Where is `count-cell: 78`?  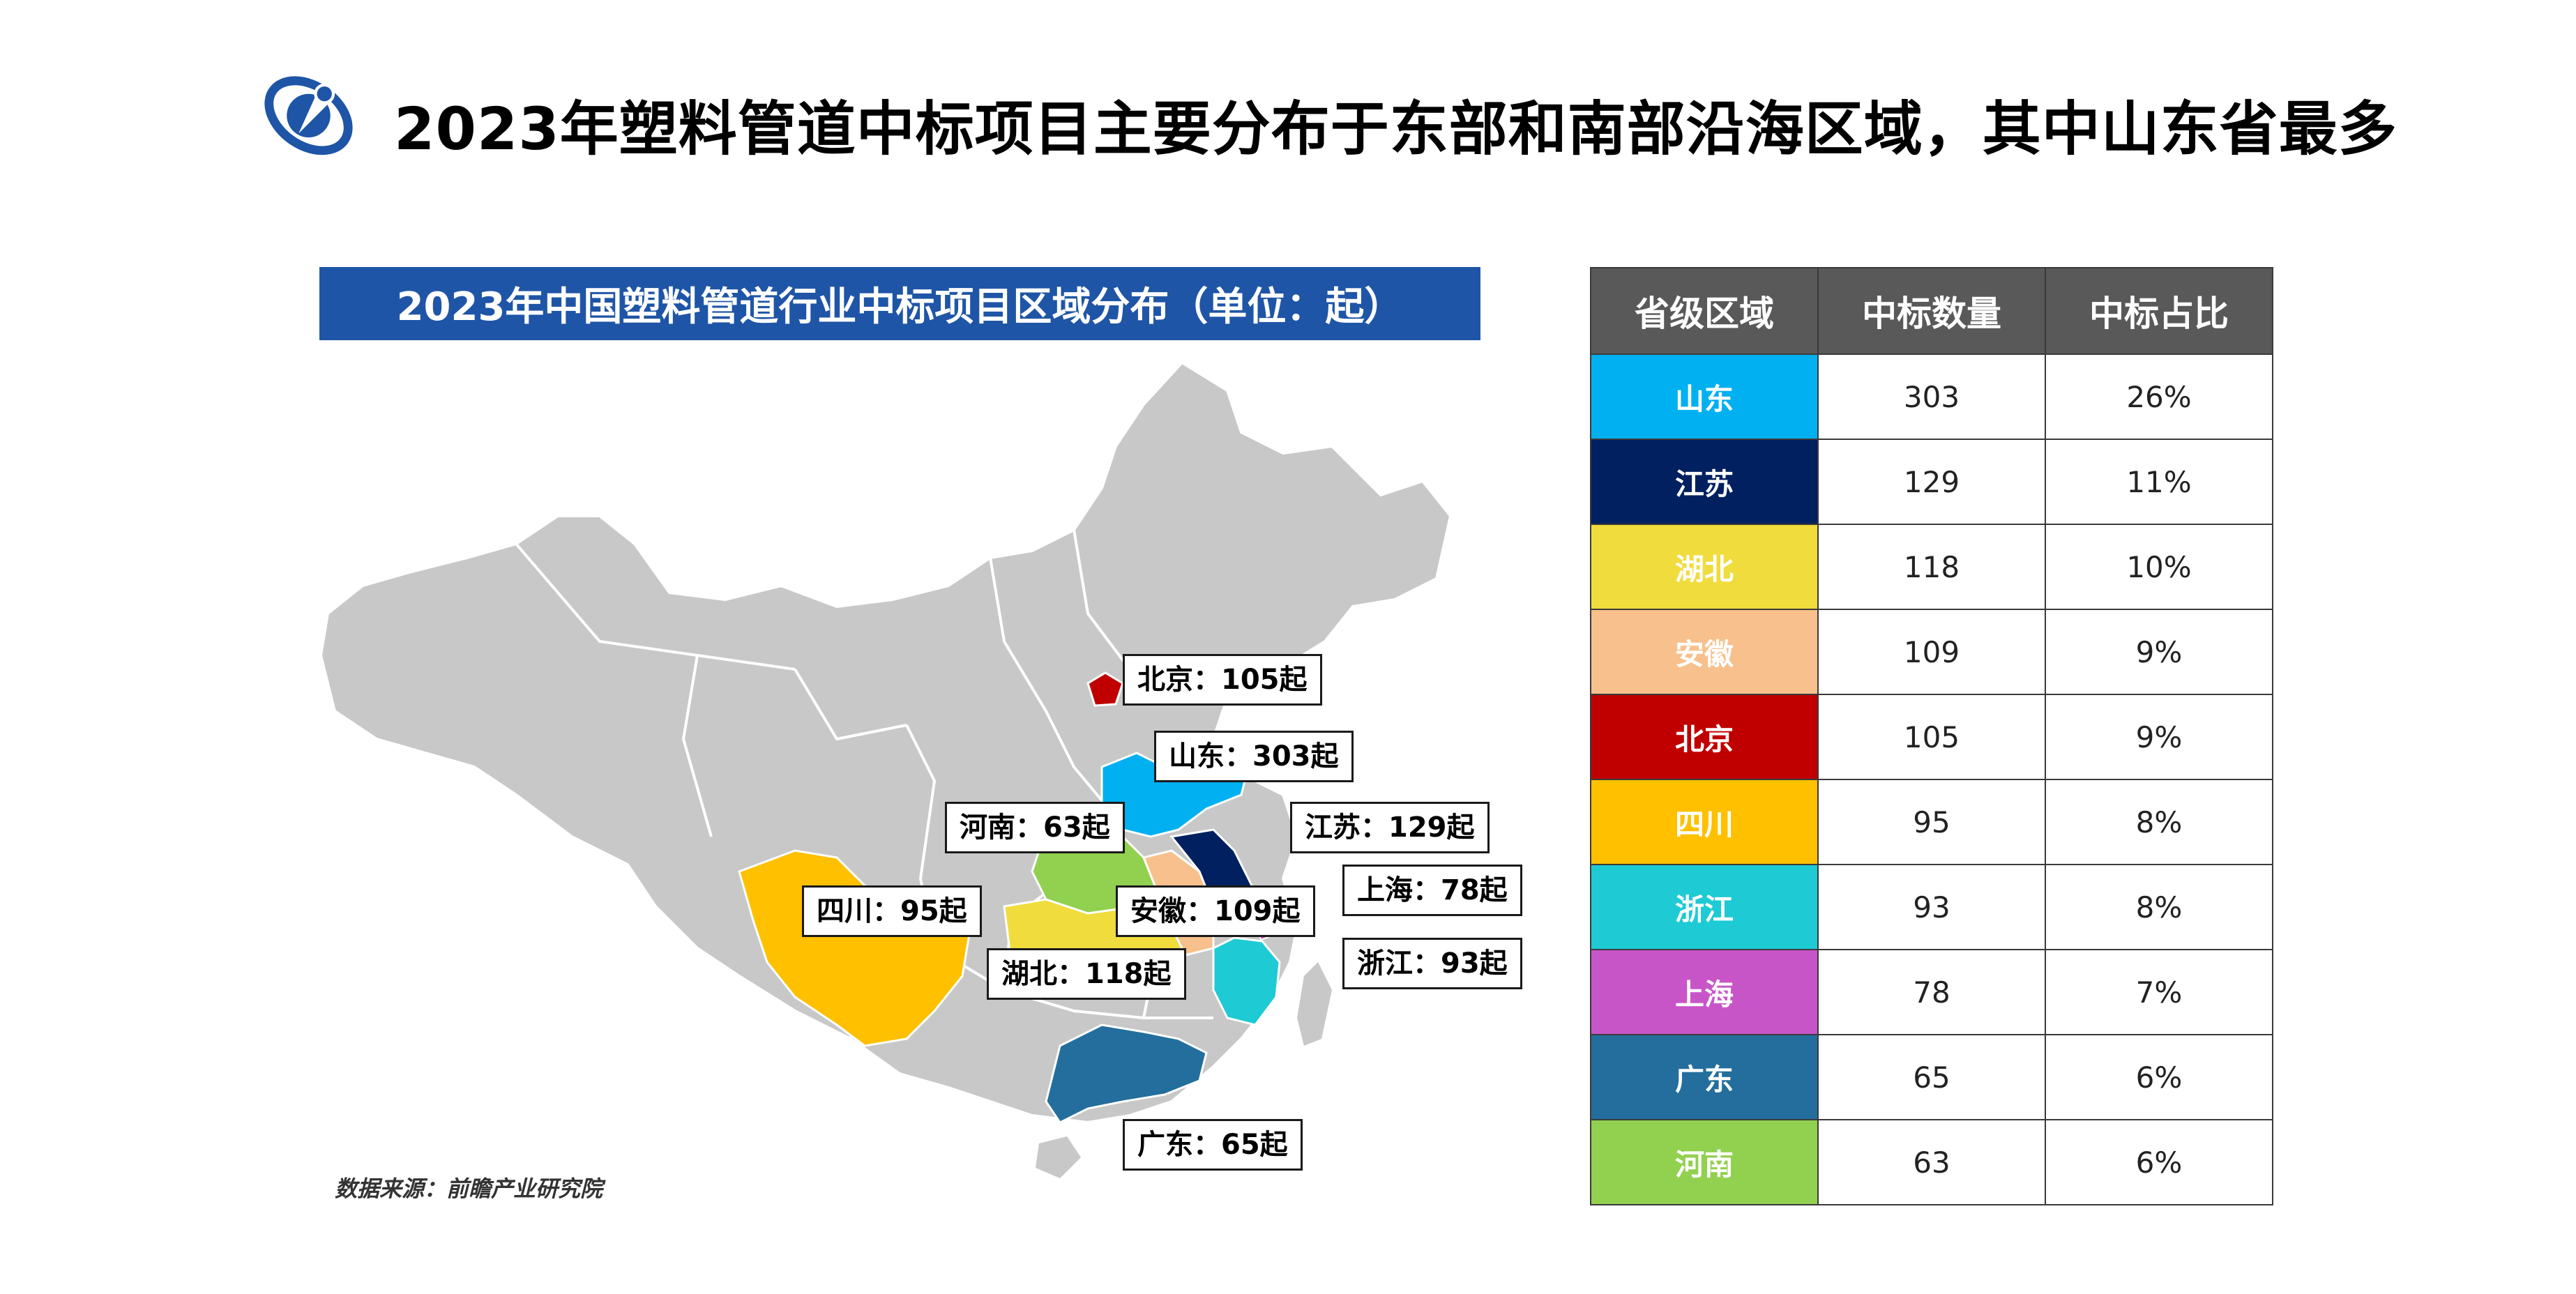
count-cell: 78 is located at coordinates (1931, 992).